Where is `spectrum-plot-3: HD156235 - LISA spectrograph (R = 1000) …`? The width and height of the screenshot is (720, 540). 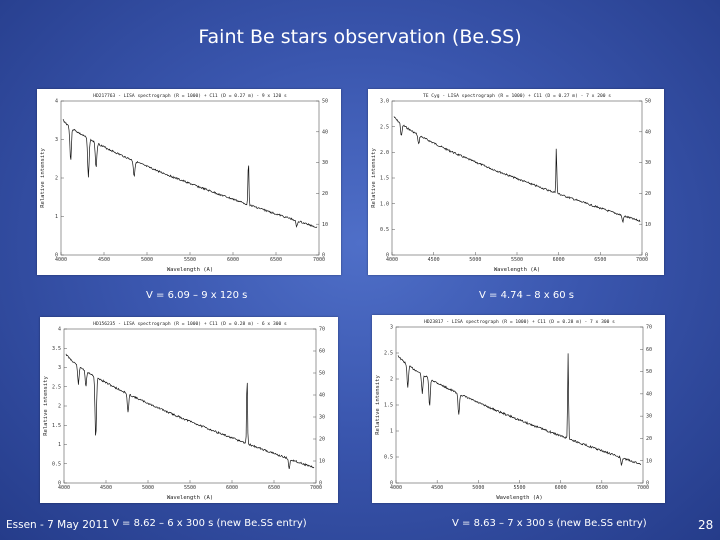 spectrum-plot-3: HD156235 - LISA spectrograph (R = 1000) … is located at coordinates (189, 410).